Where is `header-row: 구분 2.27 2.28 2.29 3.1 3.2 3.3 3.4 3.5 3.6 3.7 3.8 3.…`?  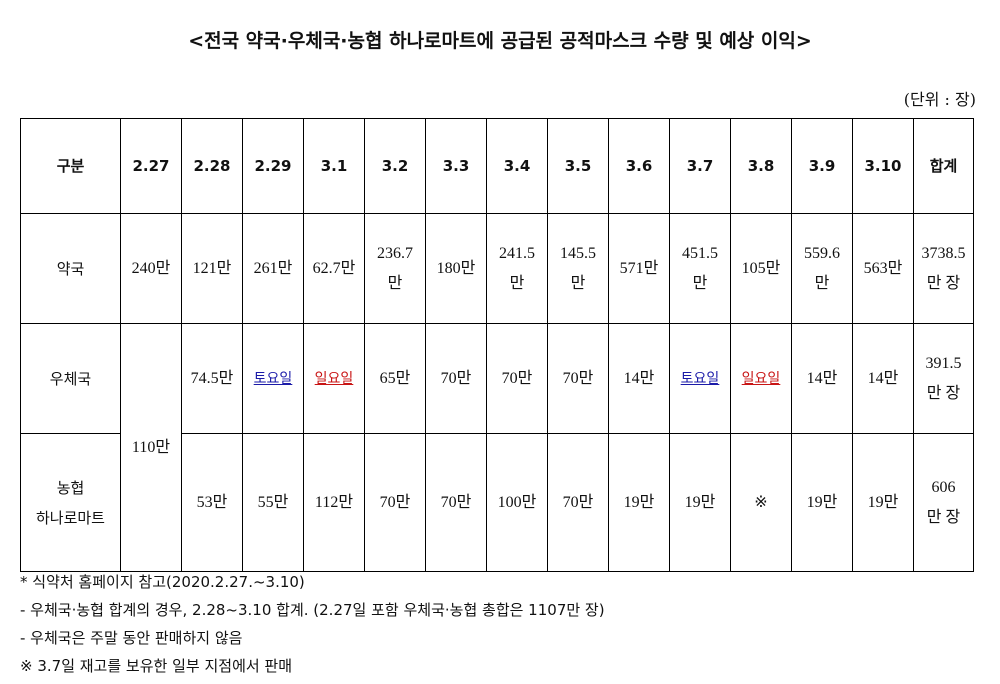 header-row: 구분 2.27 2.28 2.29 3.1 3.2 3.3 3.4 3.5 3.6 3.7 3.8 3.… is located at coordinates (497, 166).